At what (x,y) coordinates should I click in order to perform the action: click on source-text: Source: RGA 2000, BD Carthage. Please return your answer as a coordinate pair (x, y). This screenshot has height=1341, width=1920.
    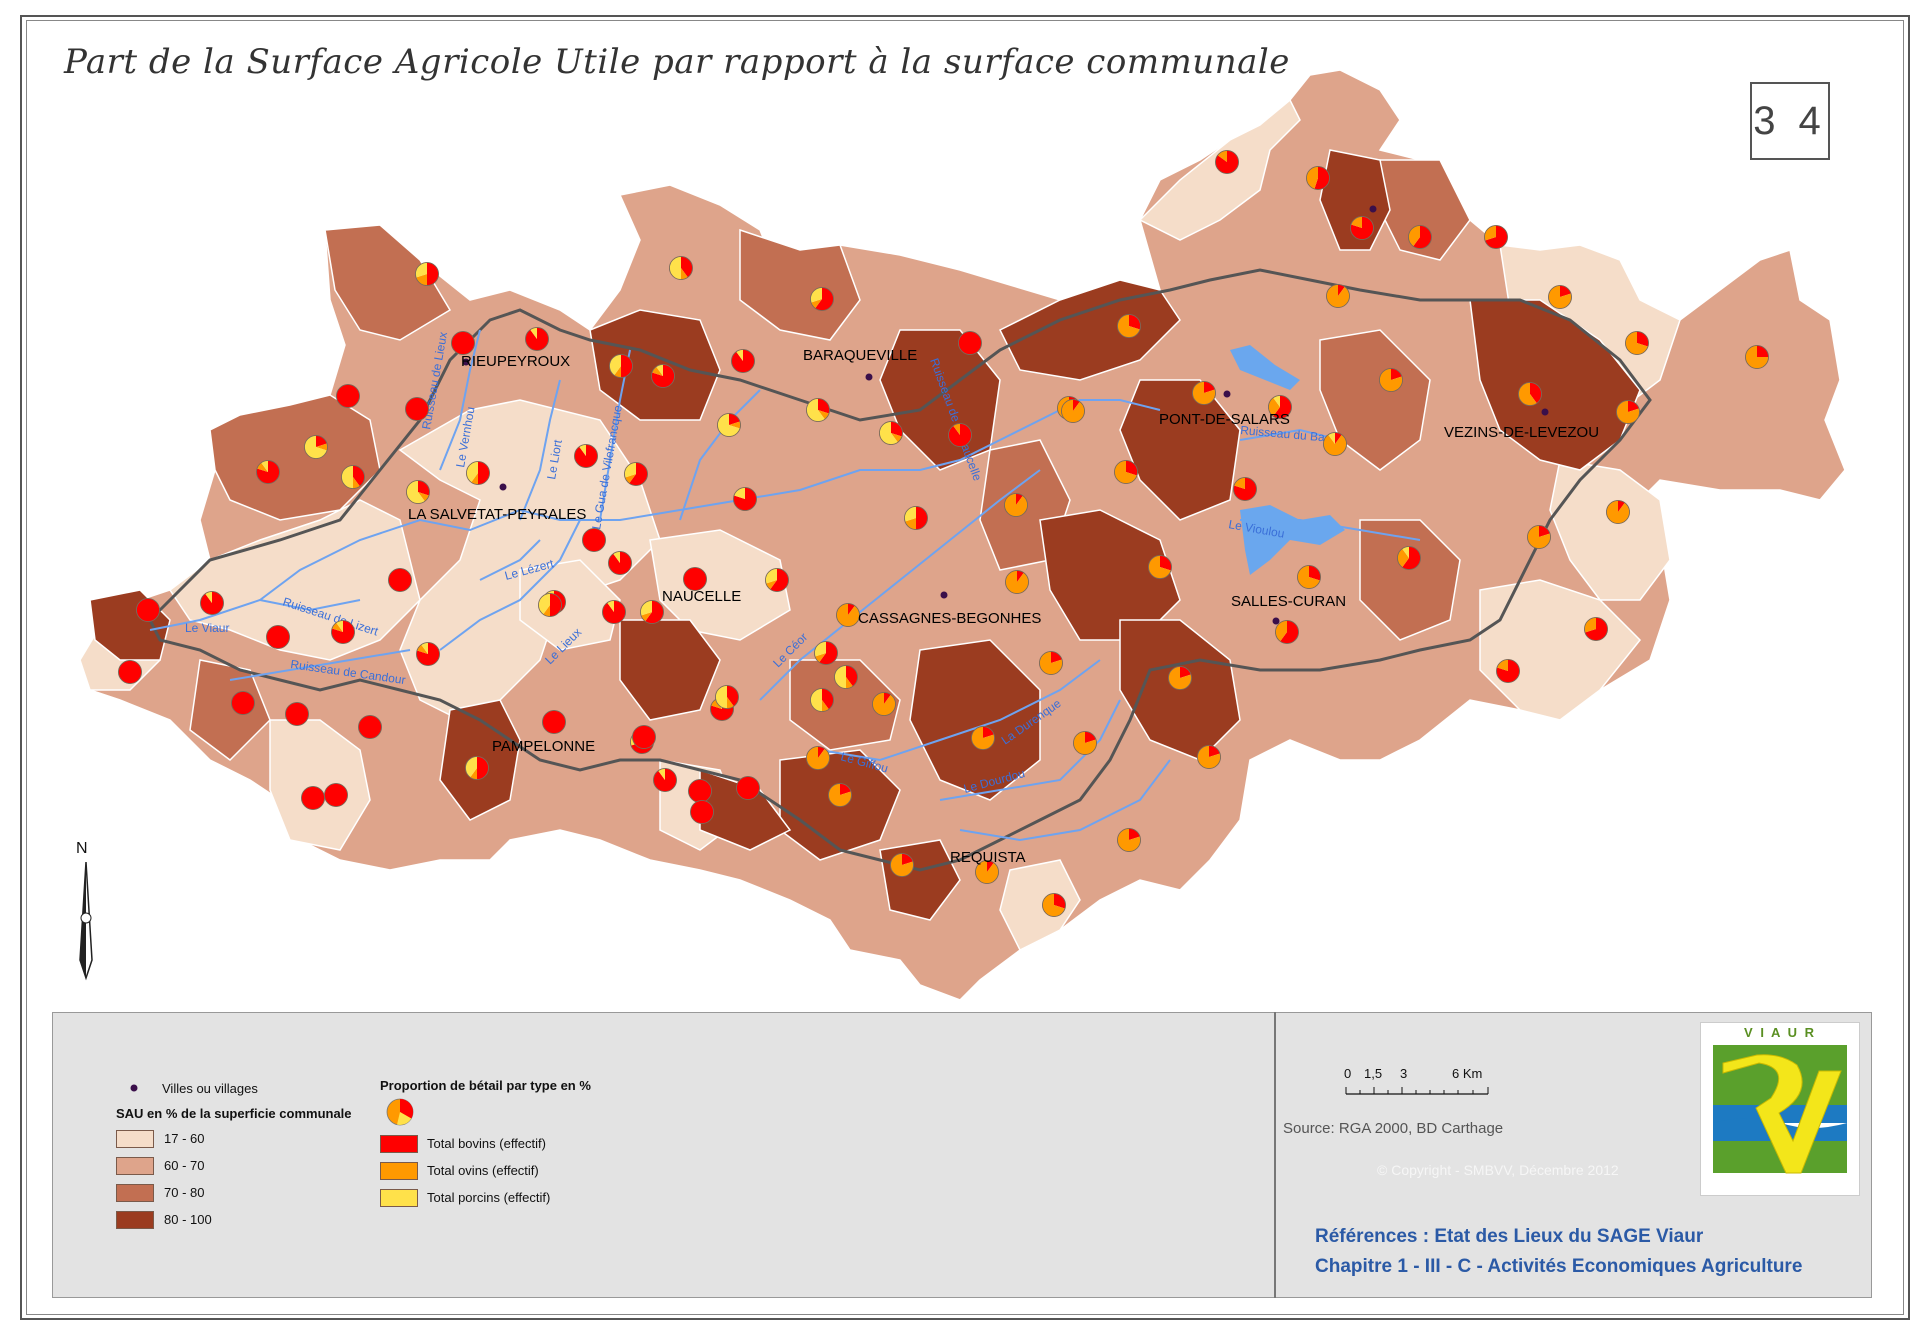
    Looking at the image, I should click on (1393, 1128).